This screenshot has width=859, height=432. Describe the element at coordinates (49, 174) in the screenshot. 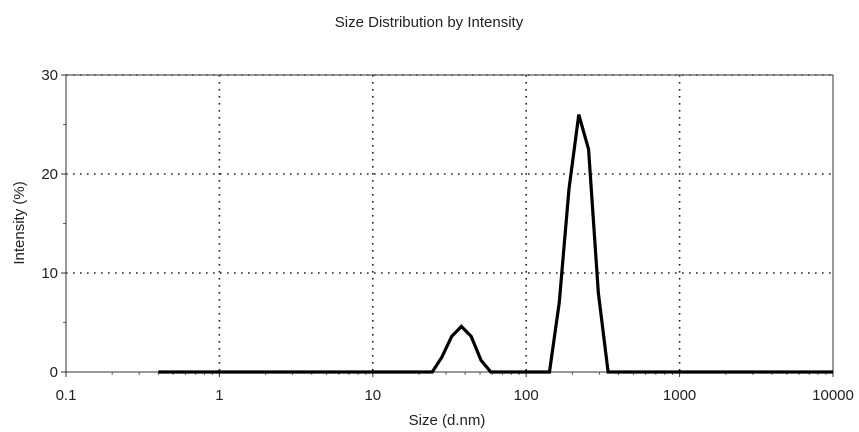

I see `y-tick-label: 20` at that location.